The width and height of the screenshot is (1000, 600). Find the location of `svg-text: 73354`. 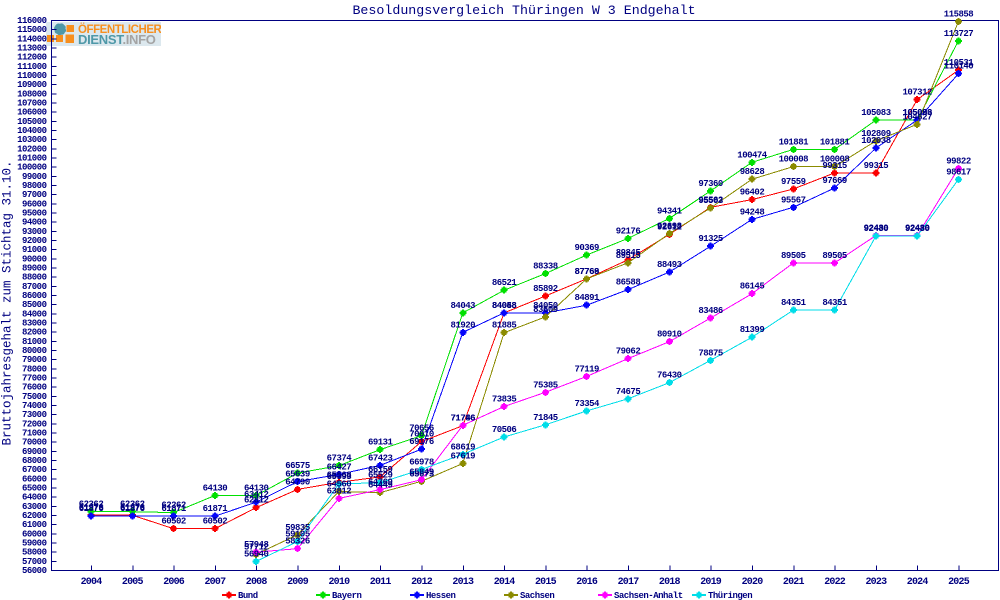

svg-text: 73354 is located at coordinates (587, 404).